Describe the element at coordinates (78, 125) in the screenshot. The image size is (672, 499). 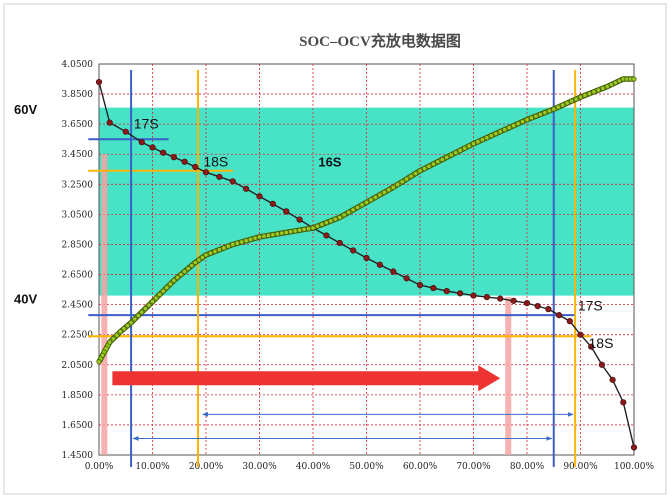
I see `y-tick-label: 3.6500` at that location.